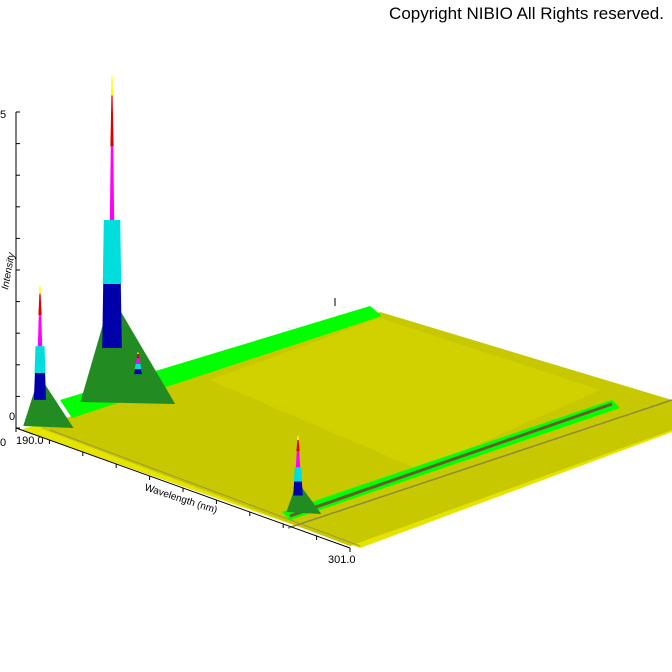 This screenshot has width=672, height=672. What do you see at coordinates (451, 460) in the screenshot?
I see `front-ridge-shadow` at bounding box center [451, 460].